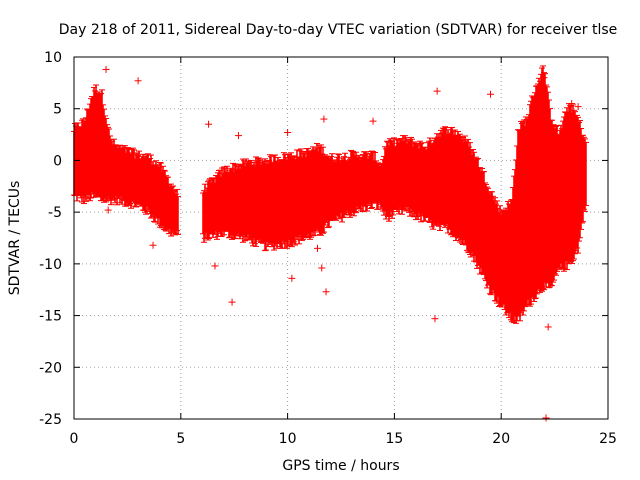  Describe the element at coordinates (50, 420) in the screenshot. I see `y-tick-label: -25` at that location.